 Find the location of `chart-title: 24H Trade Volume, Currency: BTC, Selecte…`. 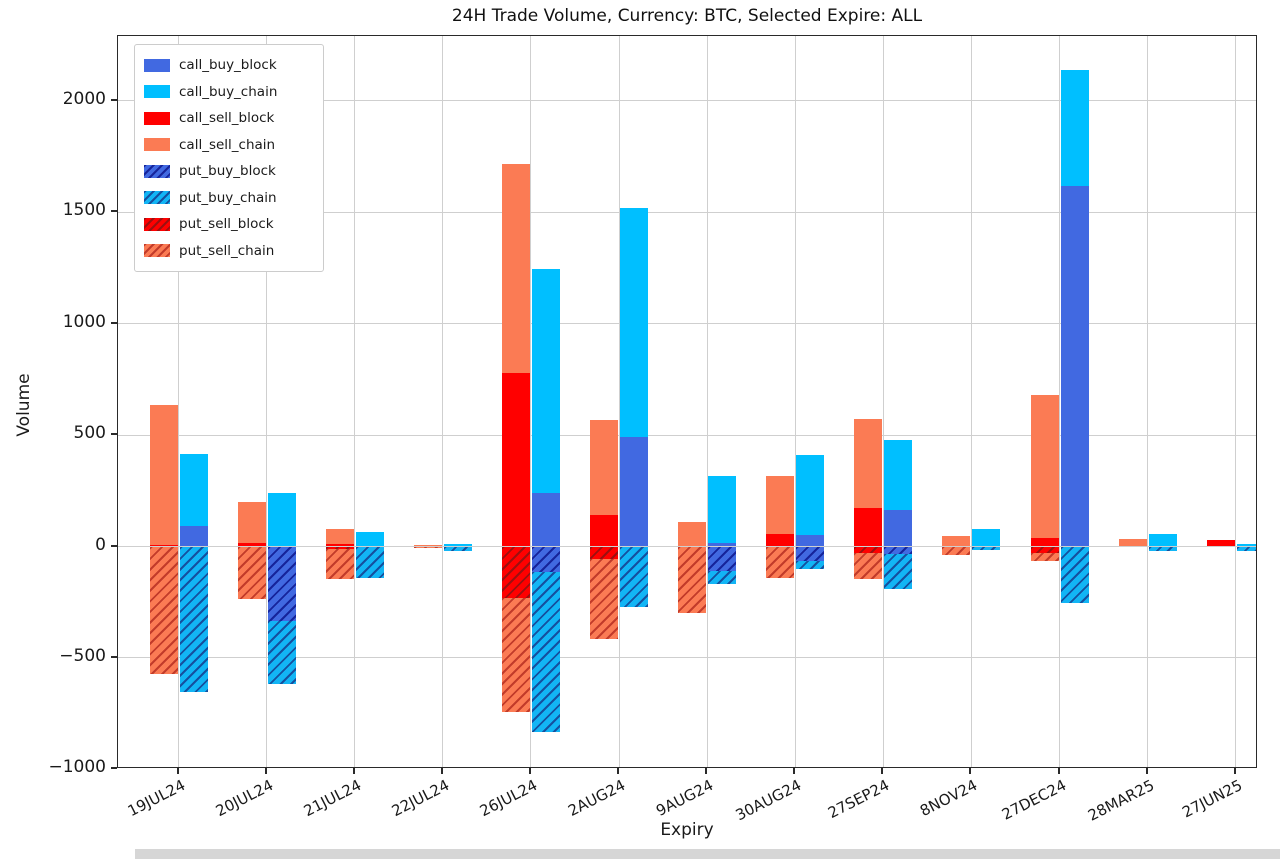

chart-title: 24H Trade Volume, Currency: BTC, Selecte… is located at coordinates (687, 16).